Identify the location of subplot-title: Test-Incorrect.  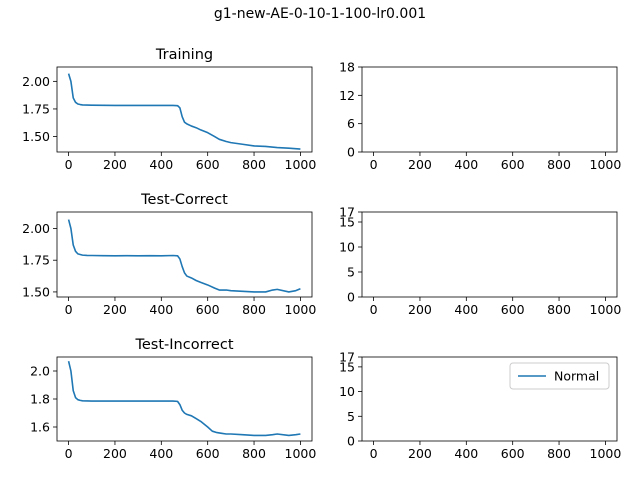
(183, 345).